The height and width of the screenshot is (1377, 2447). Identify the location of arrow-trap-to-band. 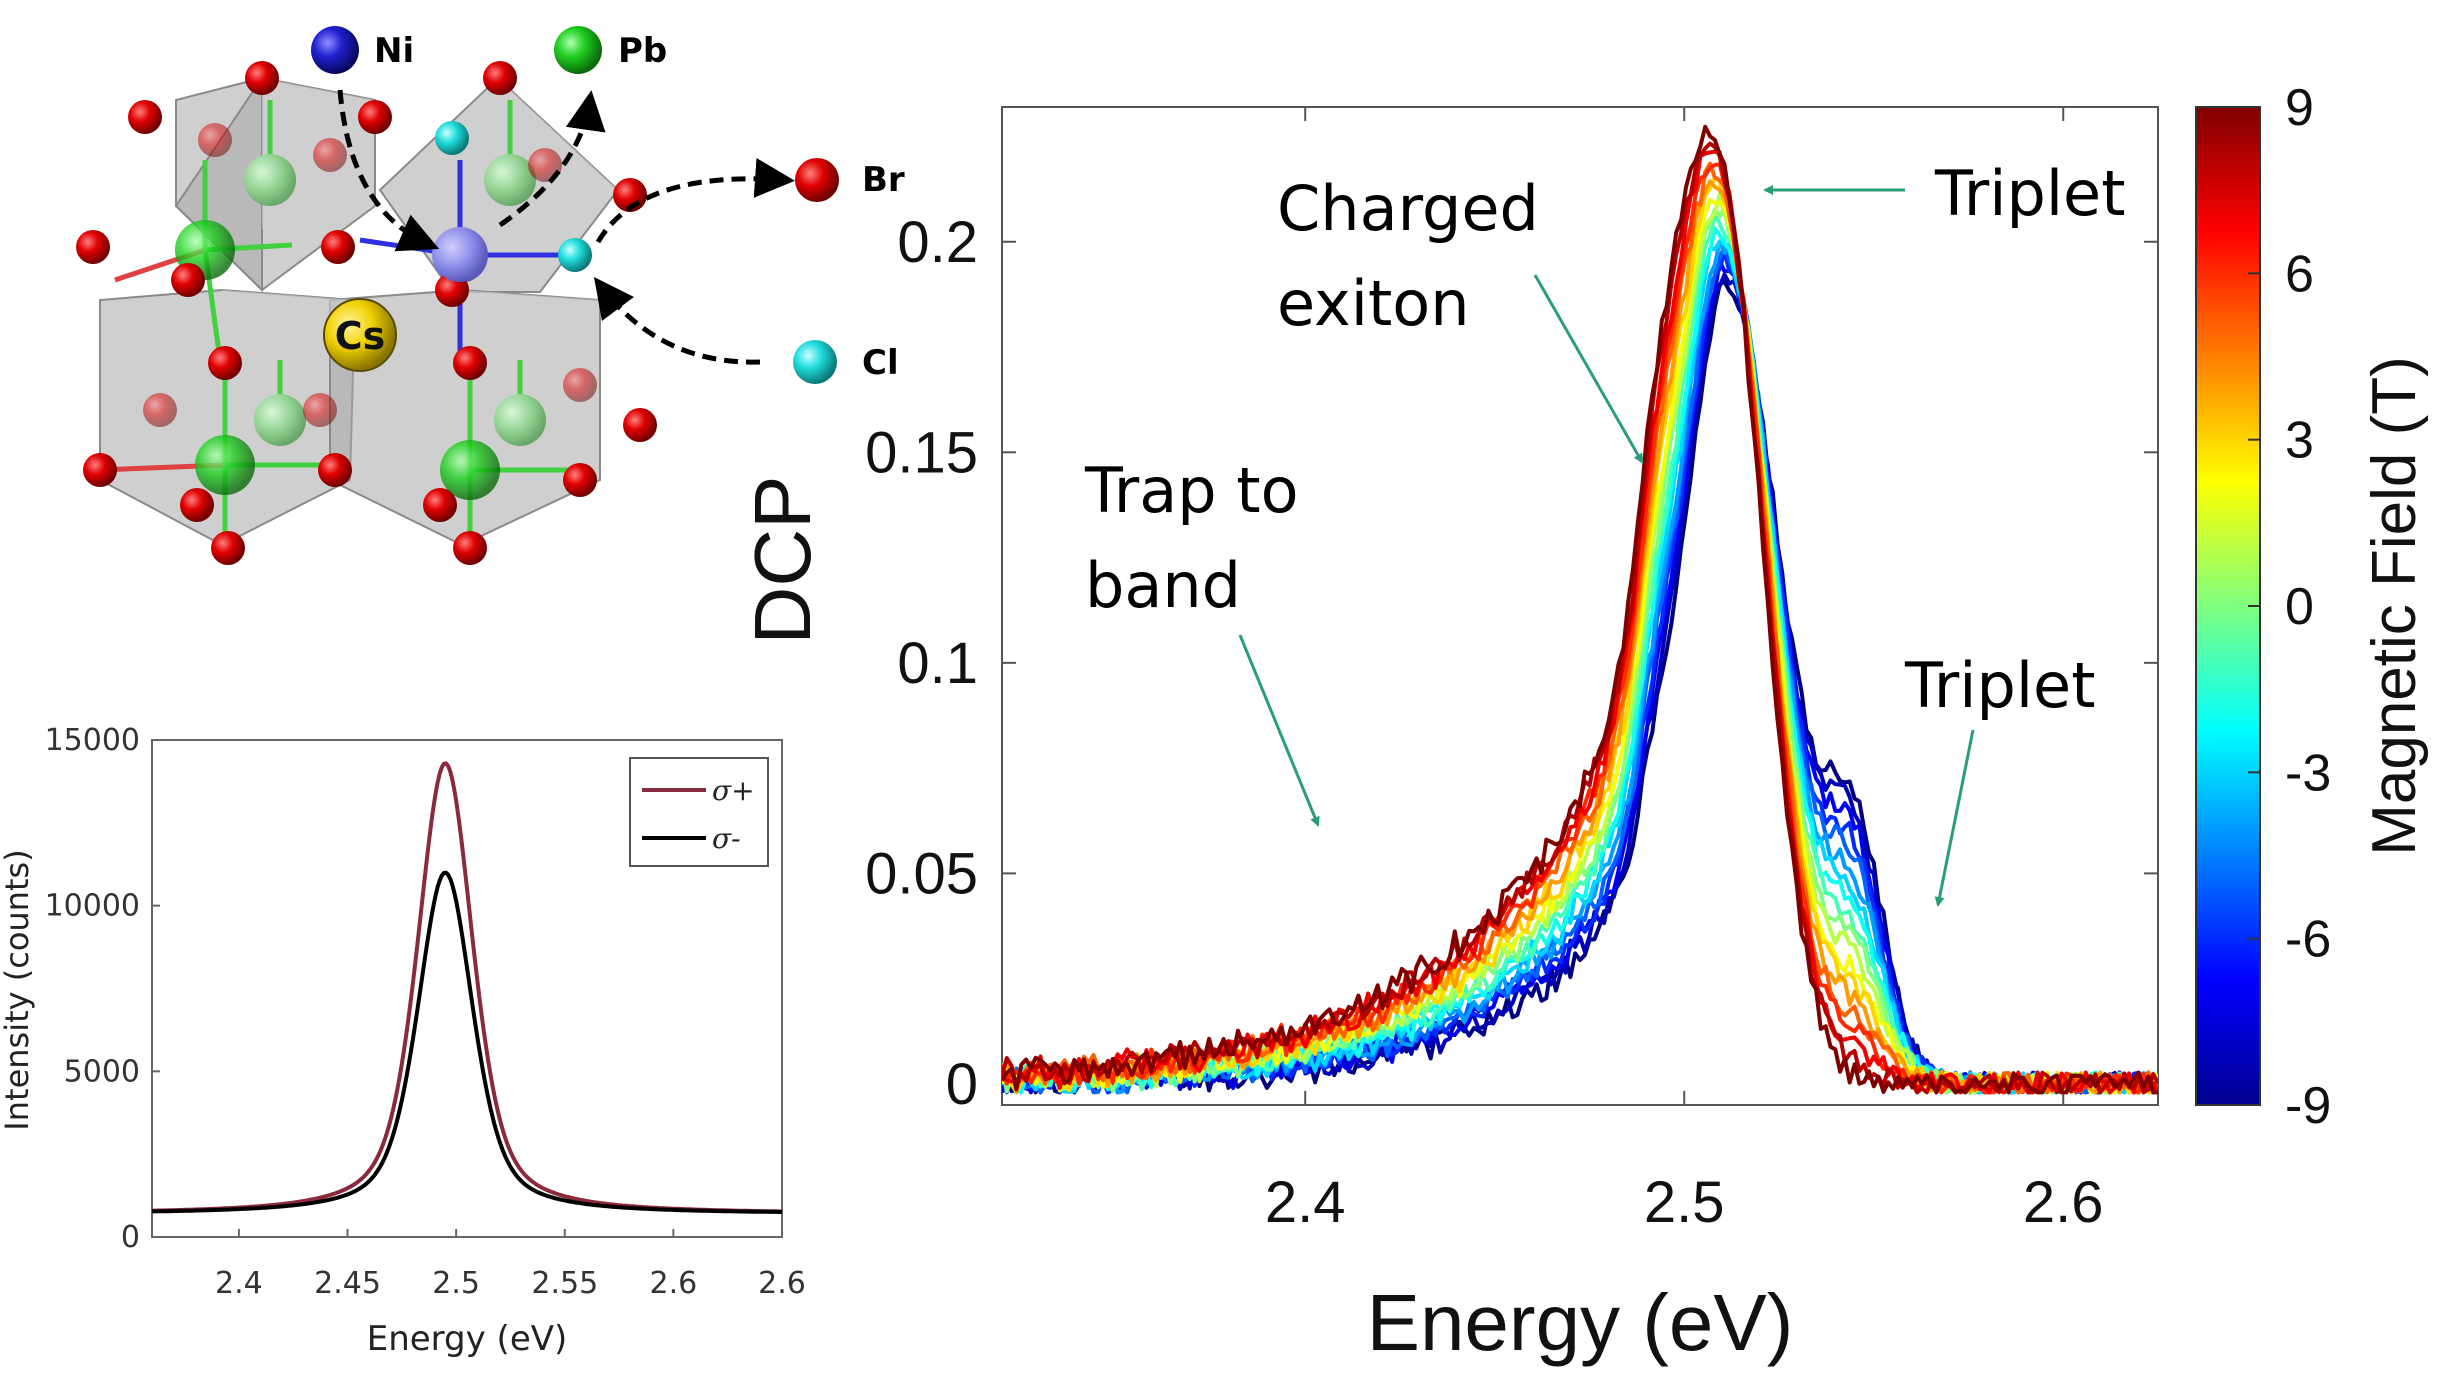
(1279, 730).